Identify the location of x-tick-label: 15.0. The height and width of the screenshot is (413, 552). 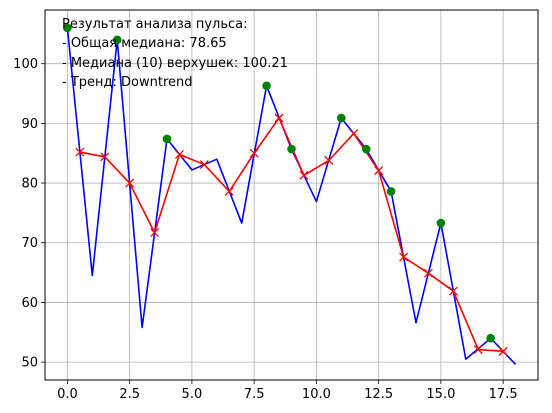
(440, 394).